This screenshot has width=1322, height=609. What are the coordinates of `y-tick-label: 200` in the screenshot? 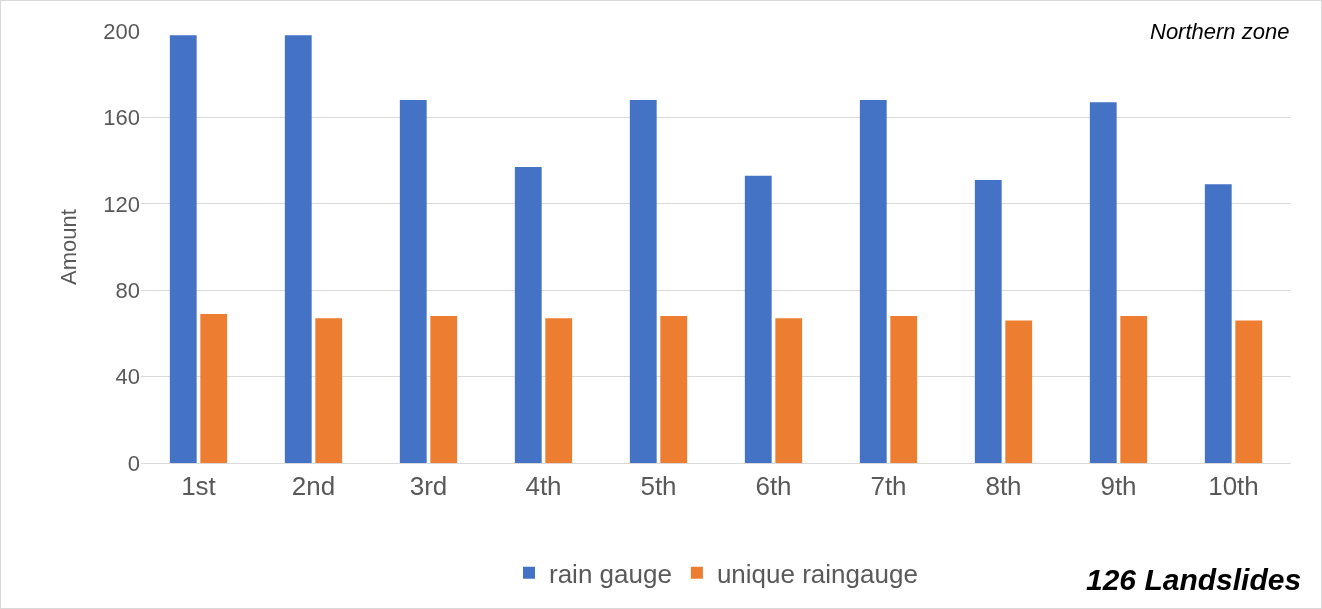 It's located at (121, 31).